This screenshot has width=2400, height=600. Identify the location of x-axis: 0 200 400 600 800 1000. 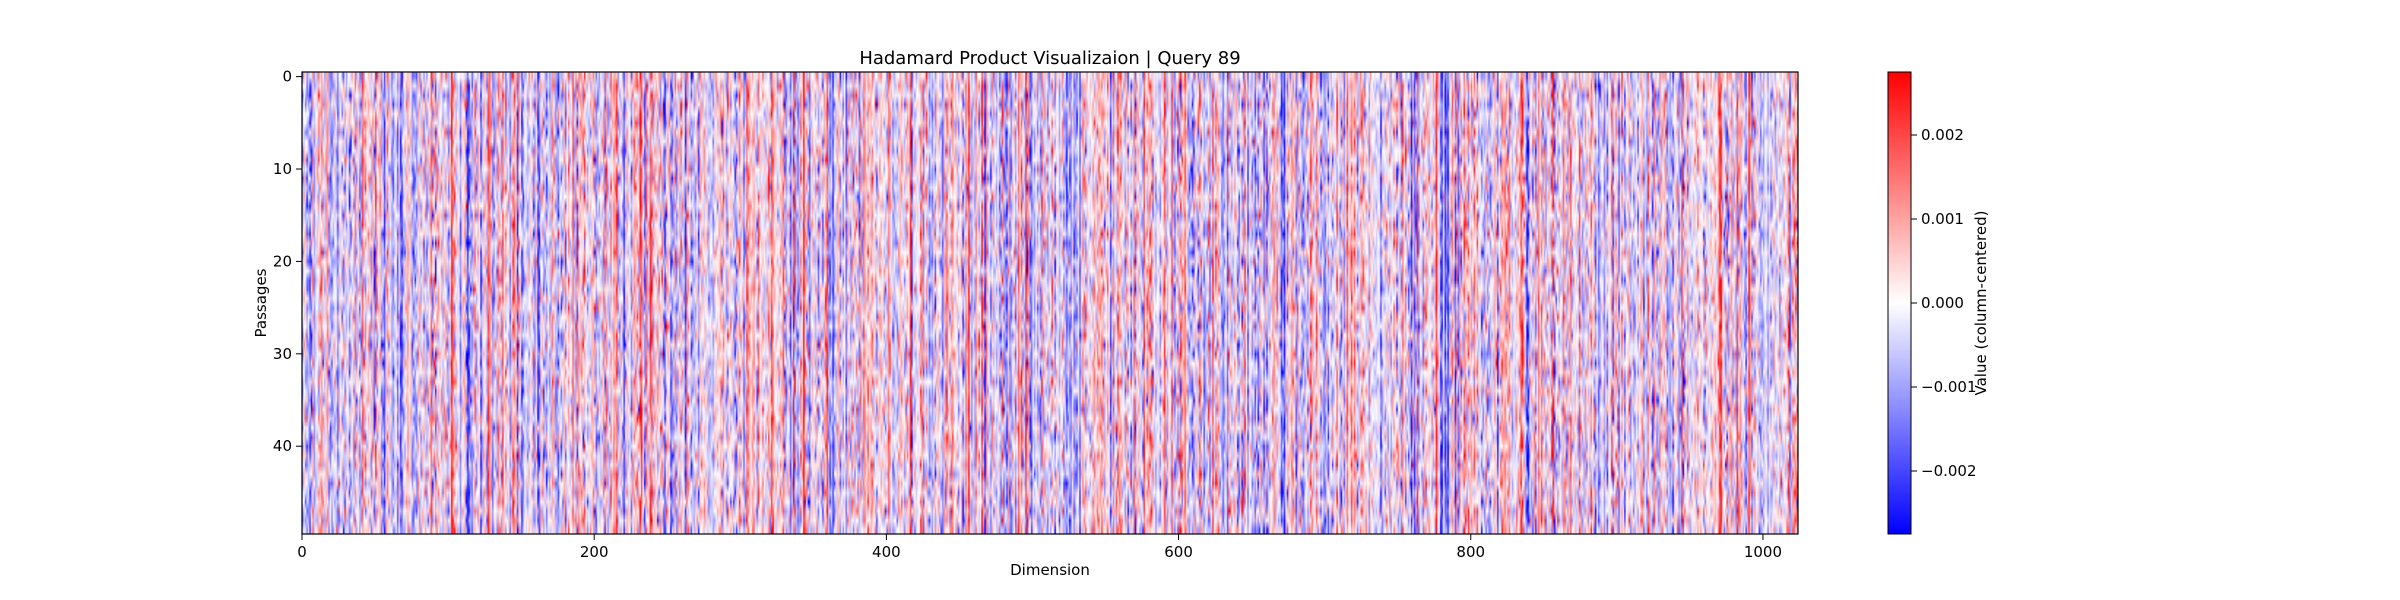
(1039, 547).